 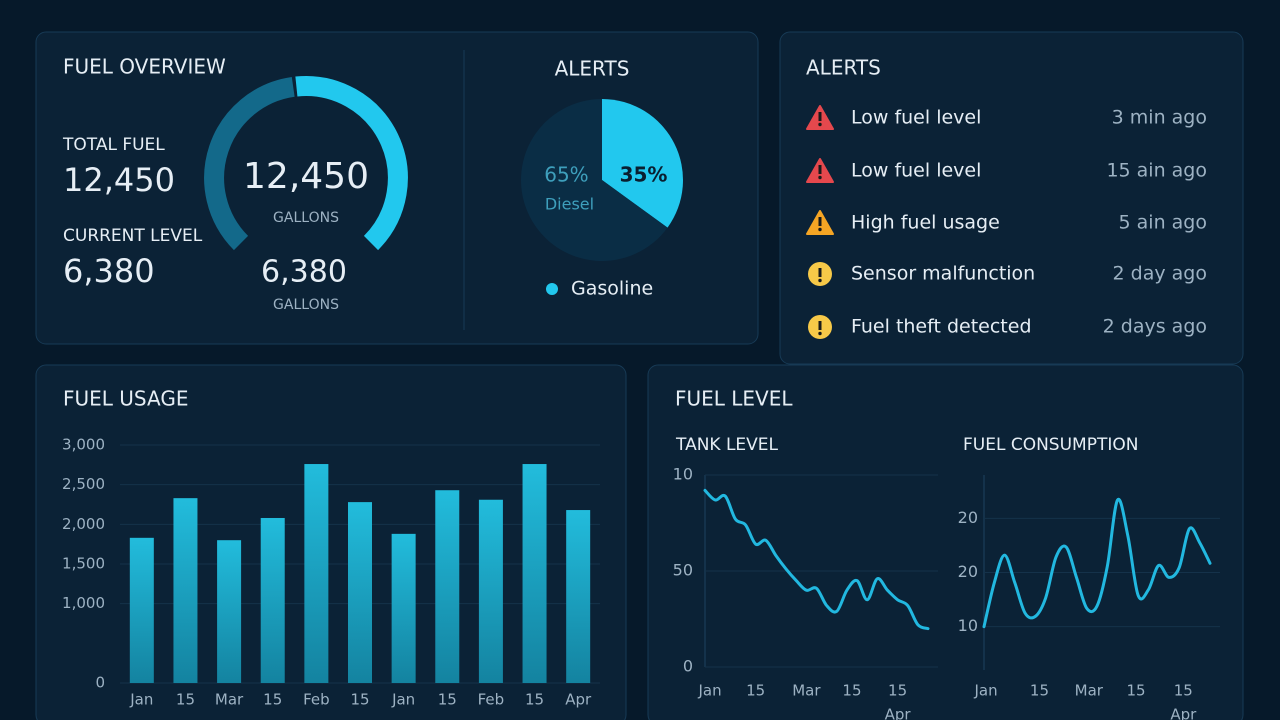 What do you see at coordinates (113, 145) in the screenshot?
I see `stat-label: TOTAL FUEL` at bounding box center [113, 145].